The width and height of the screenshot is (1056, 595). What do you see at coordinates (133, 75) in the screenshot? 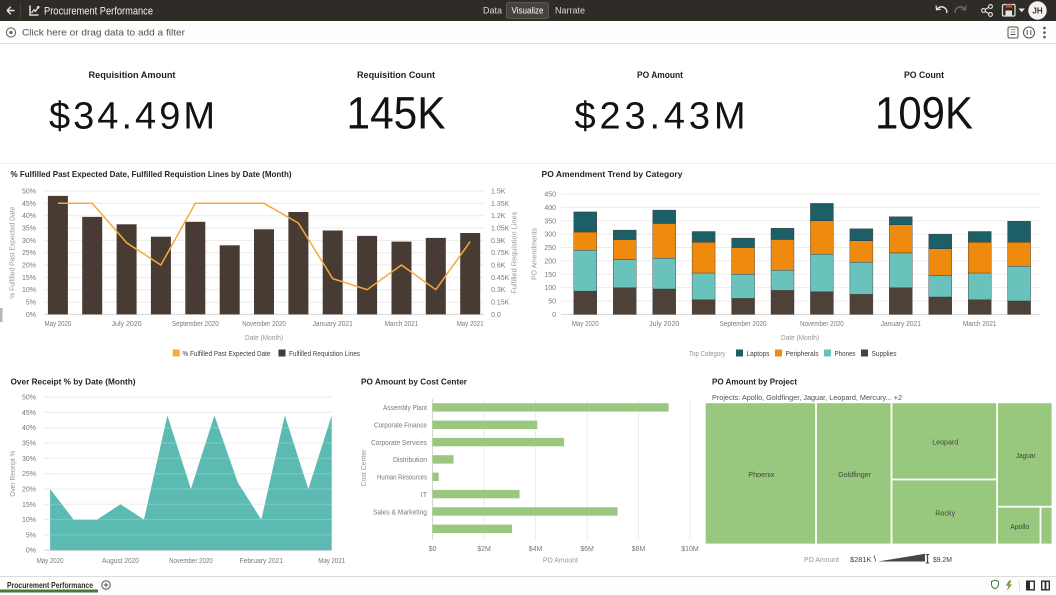
I see `svg-text: Requisition Amount` at bounding box center [133, 75].